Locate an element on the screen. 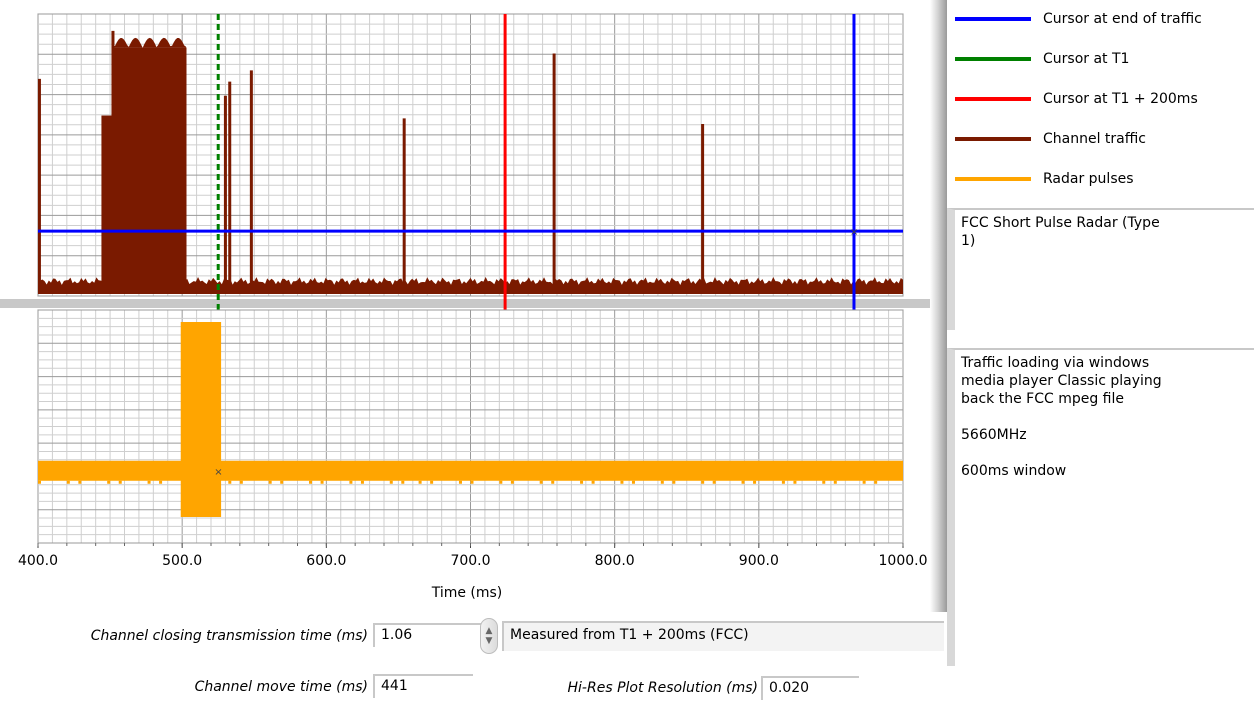 This screenshot has width=1254, height=703. x-axis-label: Time (ms) is located at coordinates (467, 593).